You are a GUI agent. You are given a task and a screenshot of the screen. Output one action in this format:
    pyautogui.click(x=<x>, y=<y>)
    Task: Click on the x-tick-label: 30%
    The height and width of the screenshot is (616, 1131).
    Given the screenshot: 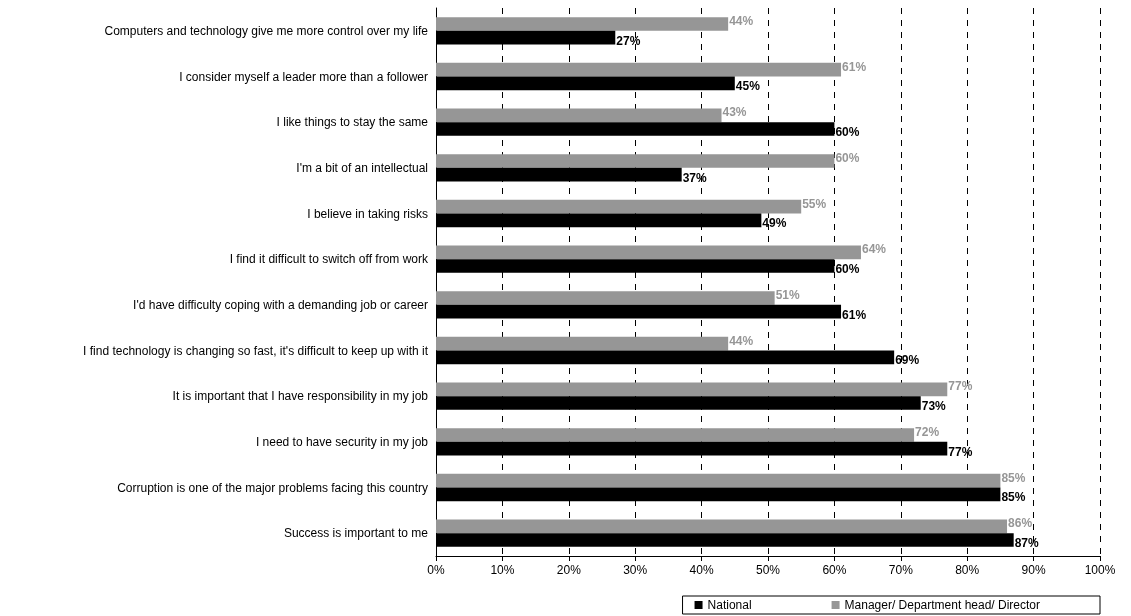 What is the action you would take?
    pyautogui.click(x=635, y=570)
    